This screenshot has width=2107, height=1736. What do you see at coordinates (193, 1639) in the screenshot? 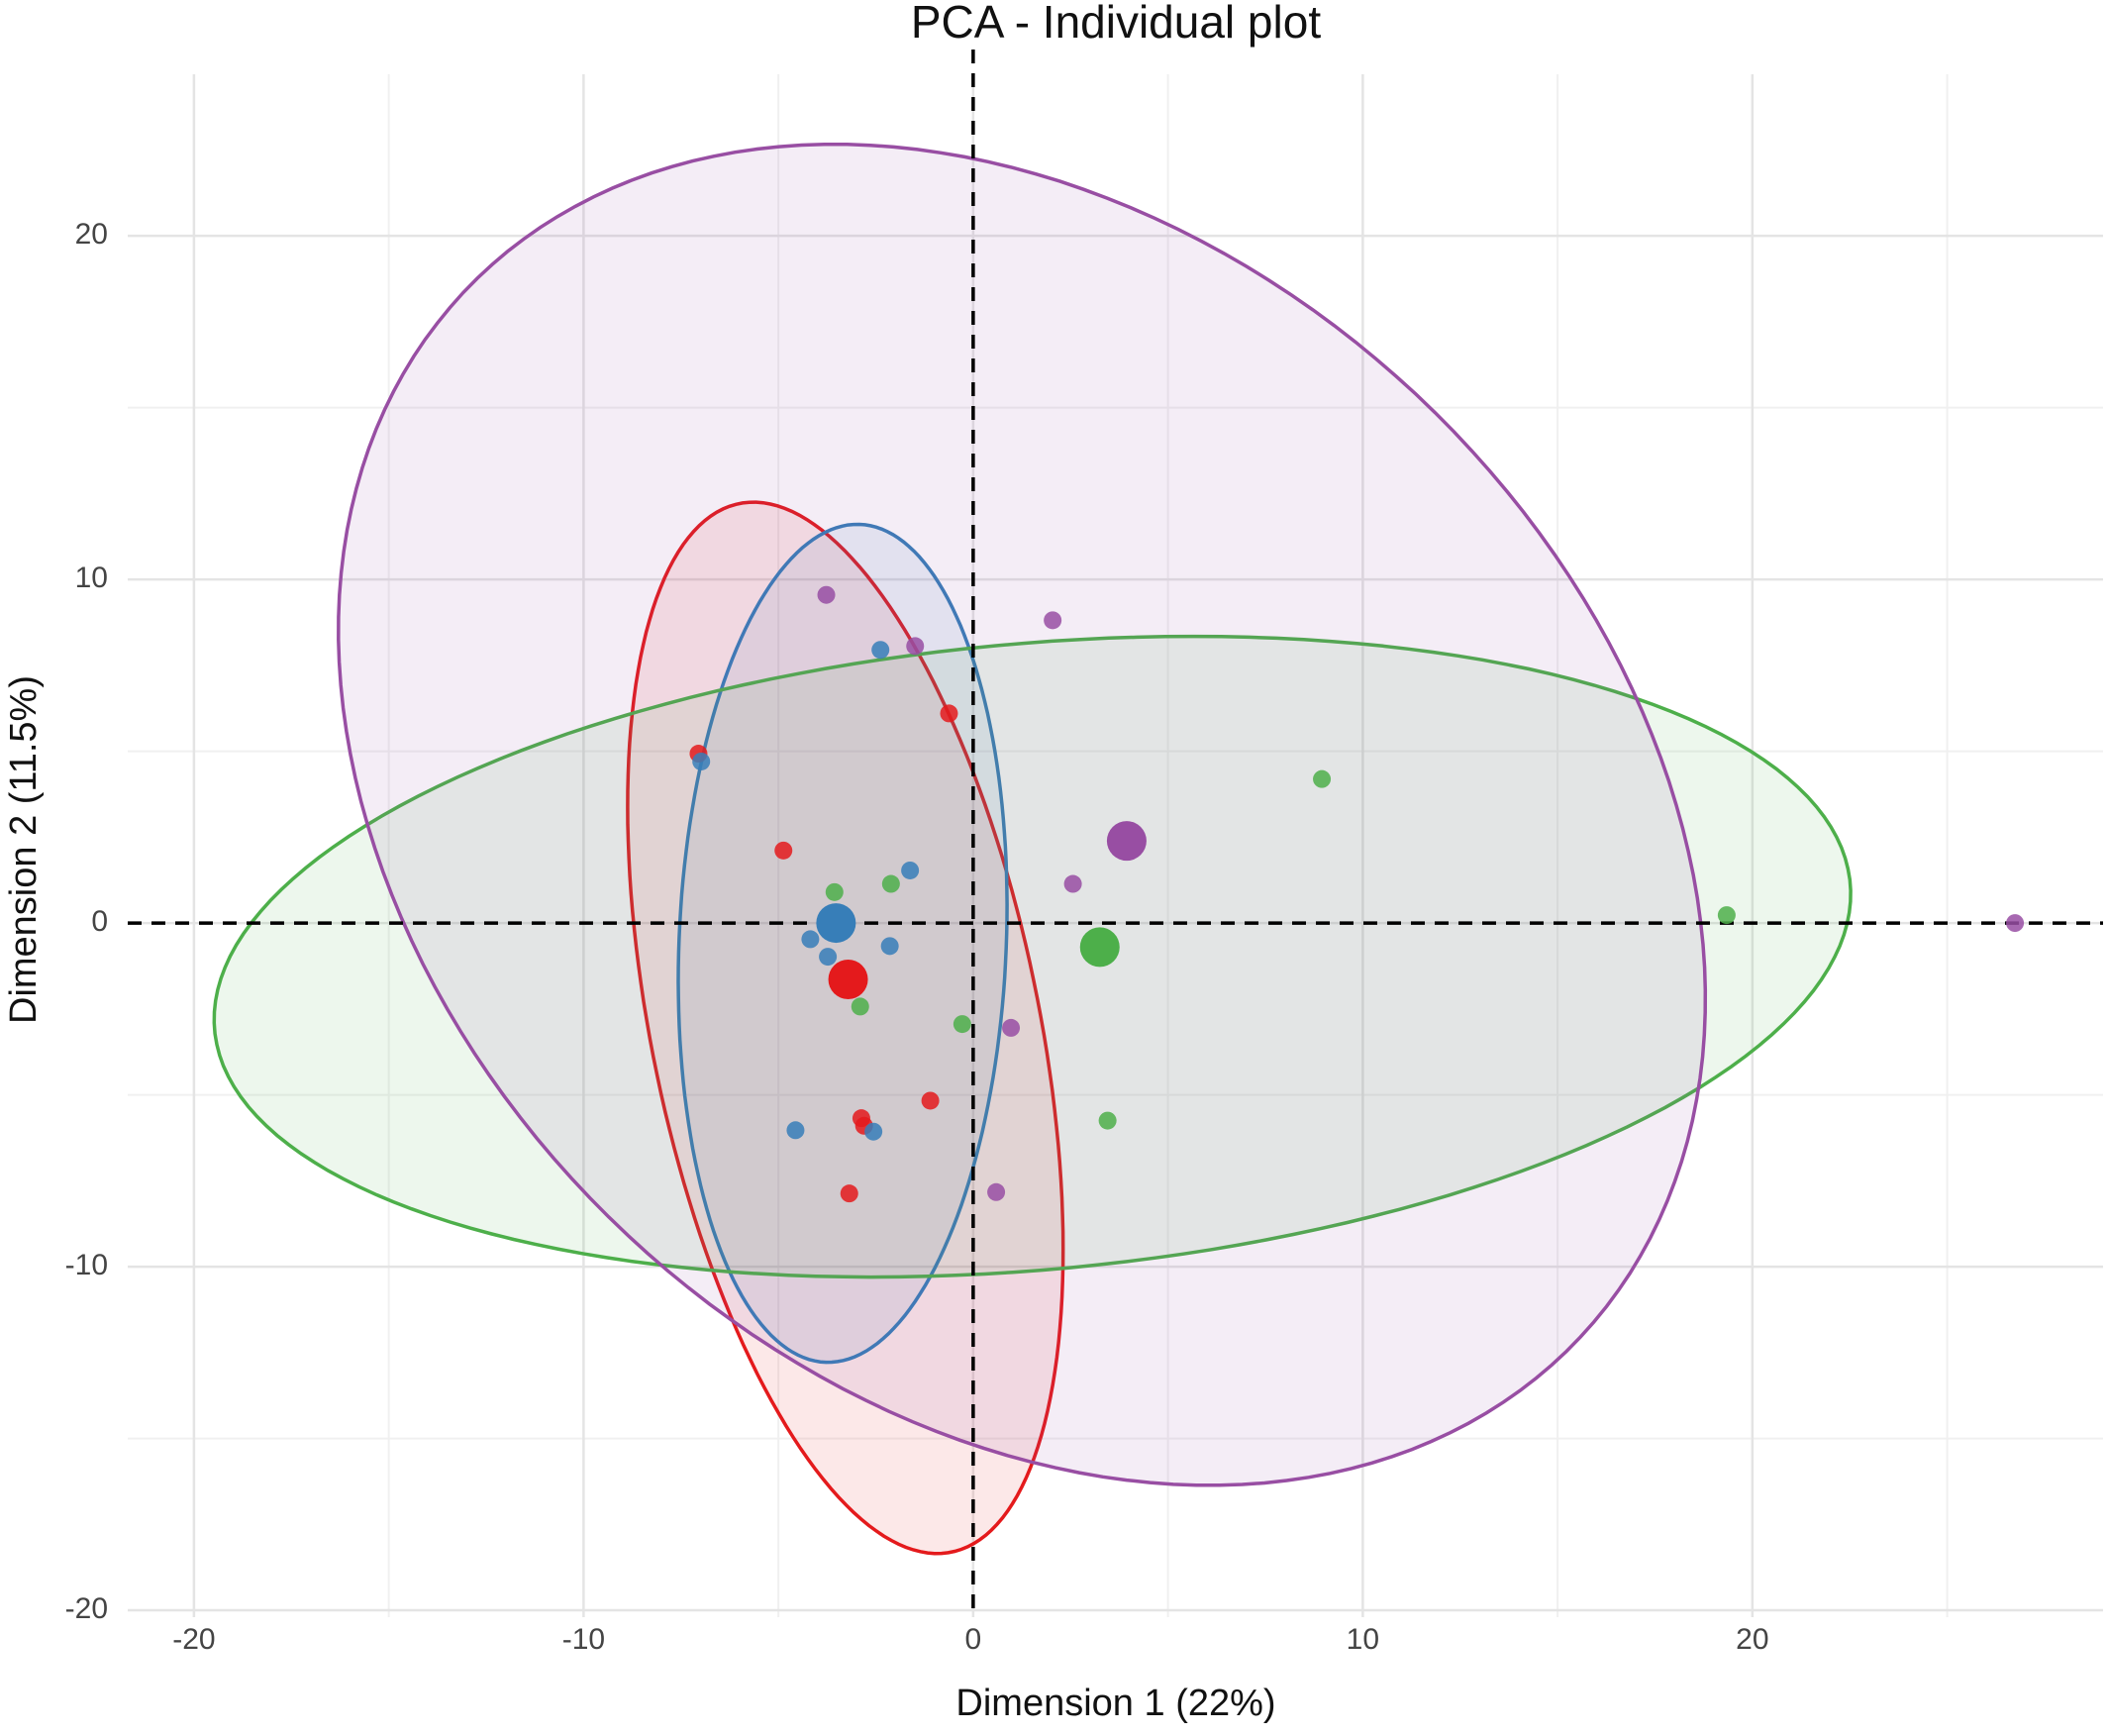
I see `x-tick-label: -20` at bounding box center [193, 1639].